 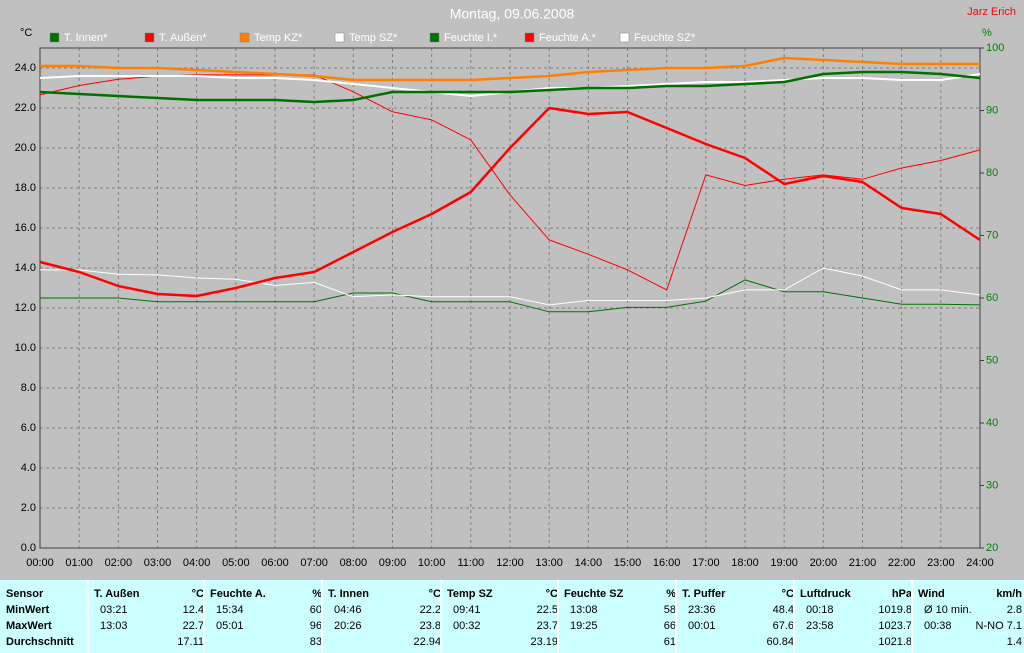 What do you see at coordinates (594, 594) in the screenshot?
I see `column-header: Feuchte SZ` at bounding box center [594, 594].